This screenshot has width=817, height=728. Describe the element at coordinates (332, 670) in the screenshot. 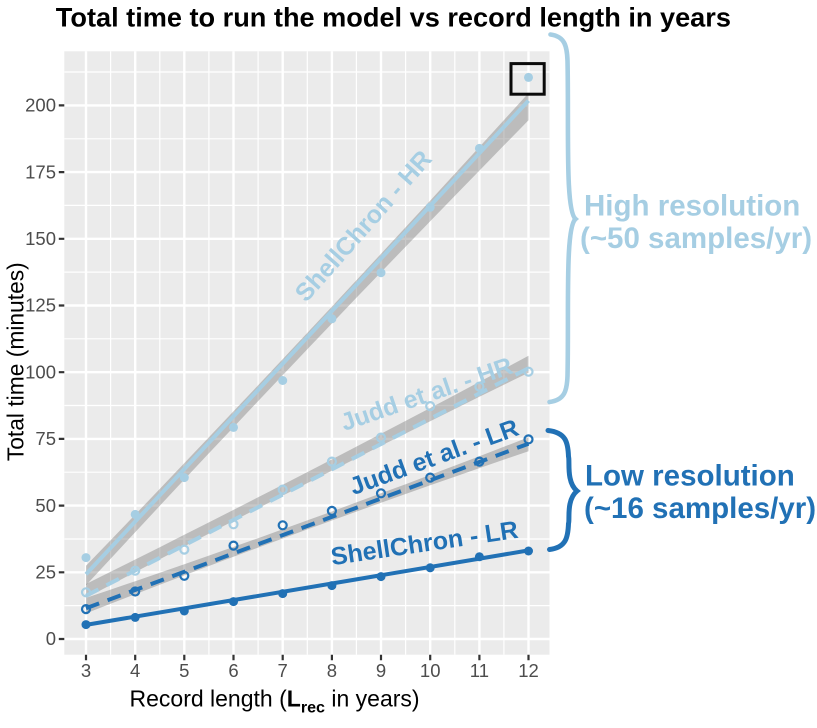

I see `svg-text: 8` at that location.